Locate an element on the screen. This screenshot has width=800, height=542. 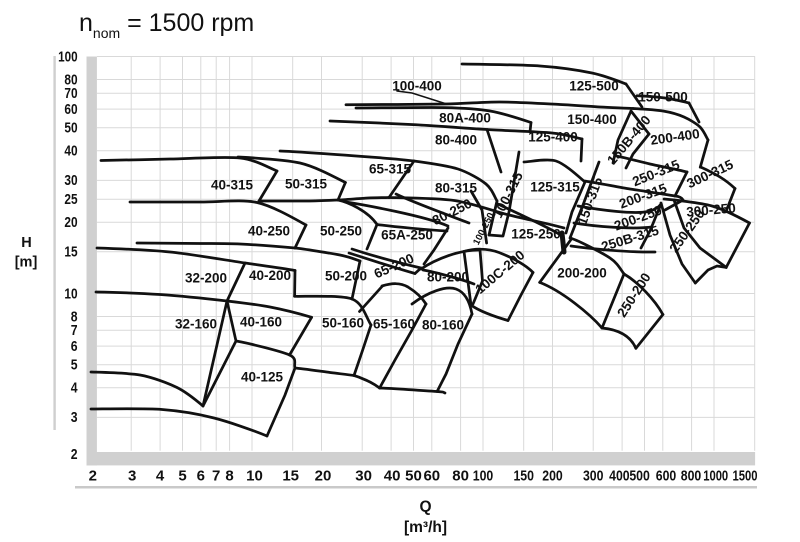
svg-text: 32-200 is located at coordinates (206, 278).